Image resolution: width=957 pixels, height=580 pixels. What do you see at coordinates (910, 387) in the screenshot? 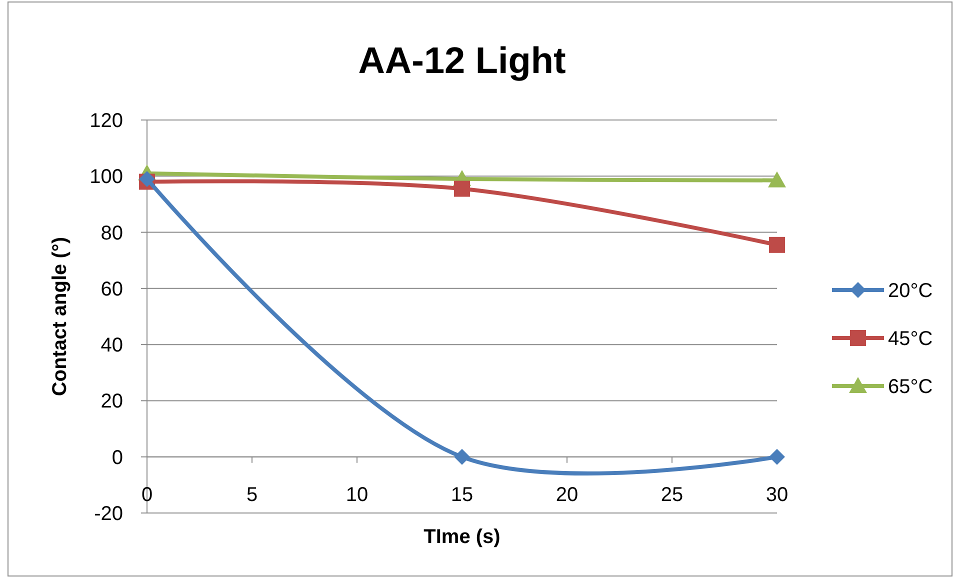
I see `legend-label: 65°C` at bounding box center [910, 387].